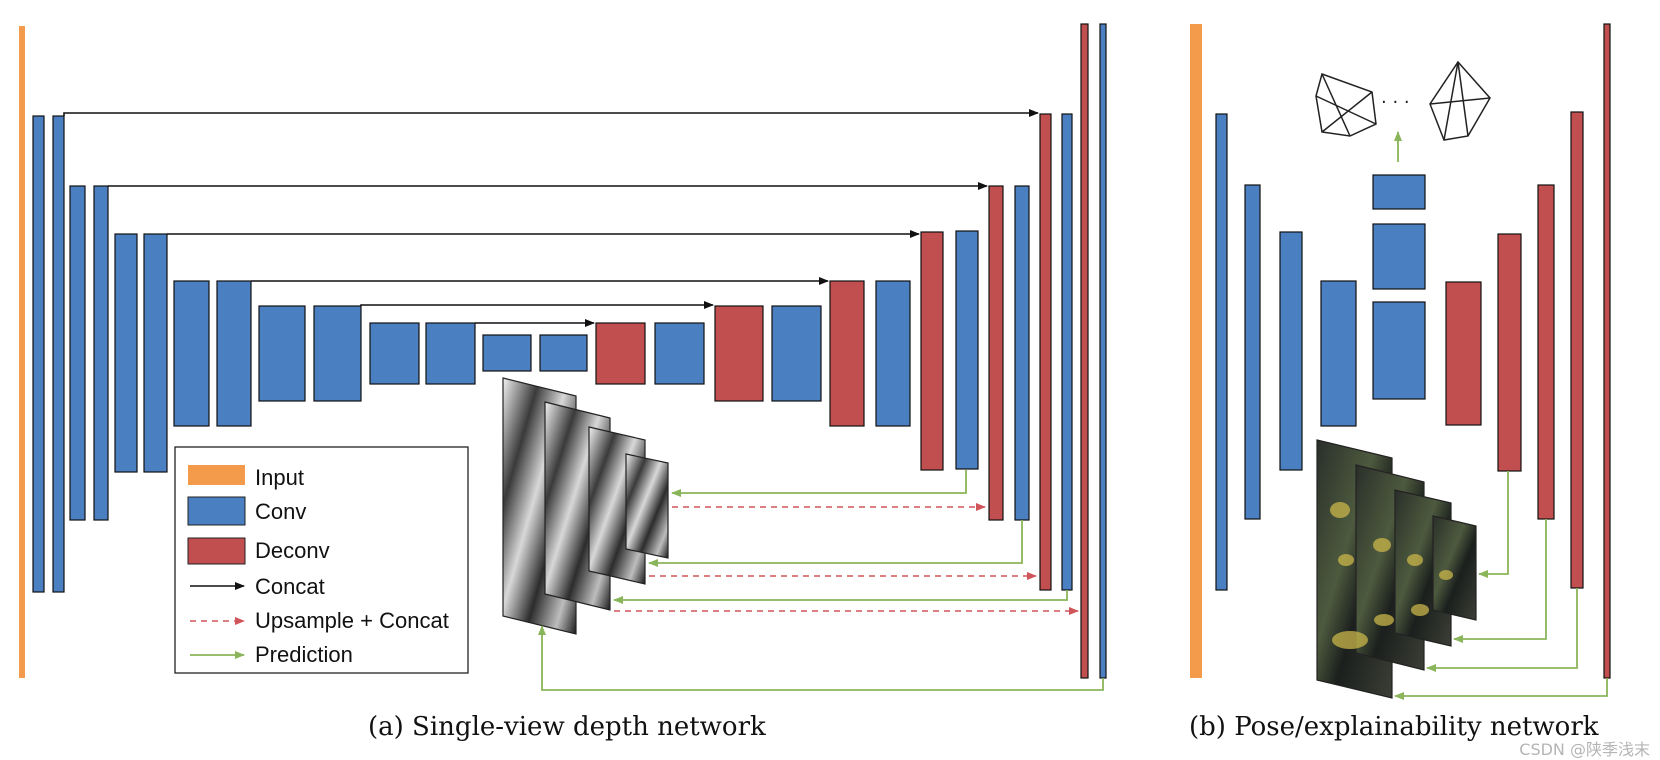 The width and height of the screenshot is (1660, 760). I want to click on explainability-mask-image, so click(1454, 568).